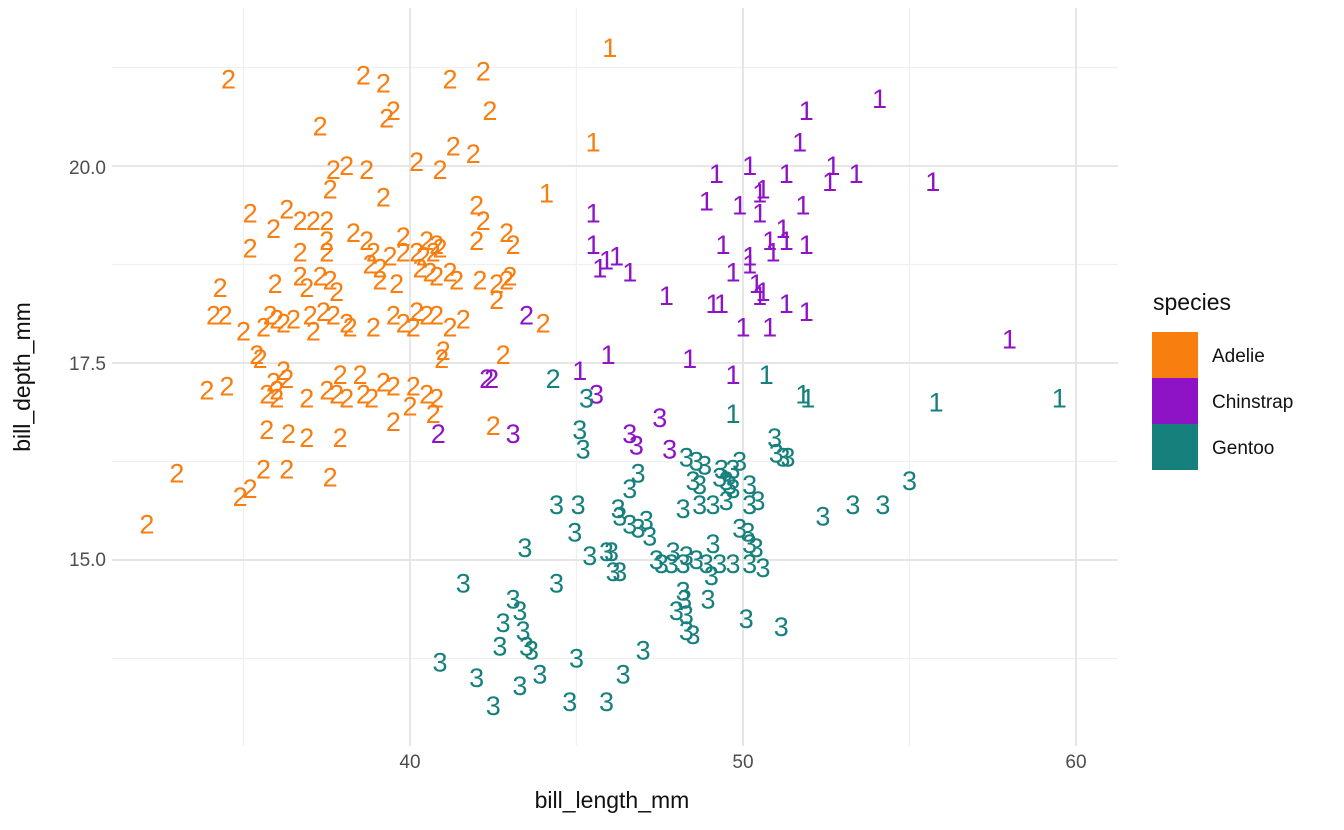 This screenshot has width=1344, height=830. What do you see at coordinates (87, 560) in the screenshot?
I see `y-tick-15: 15.0` at bounding box center [87, 560].